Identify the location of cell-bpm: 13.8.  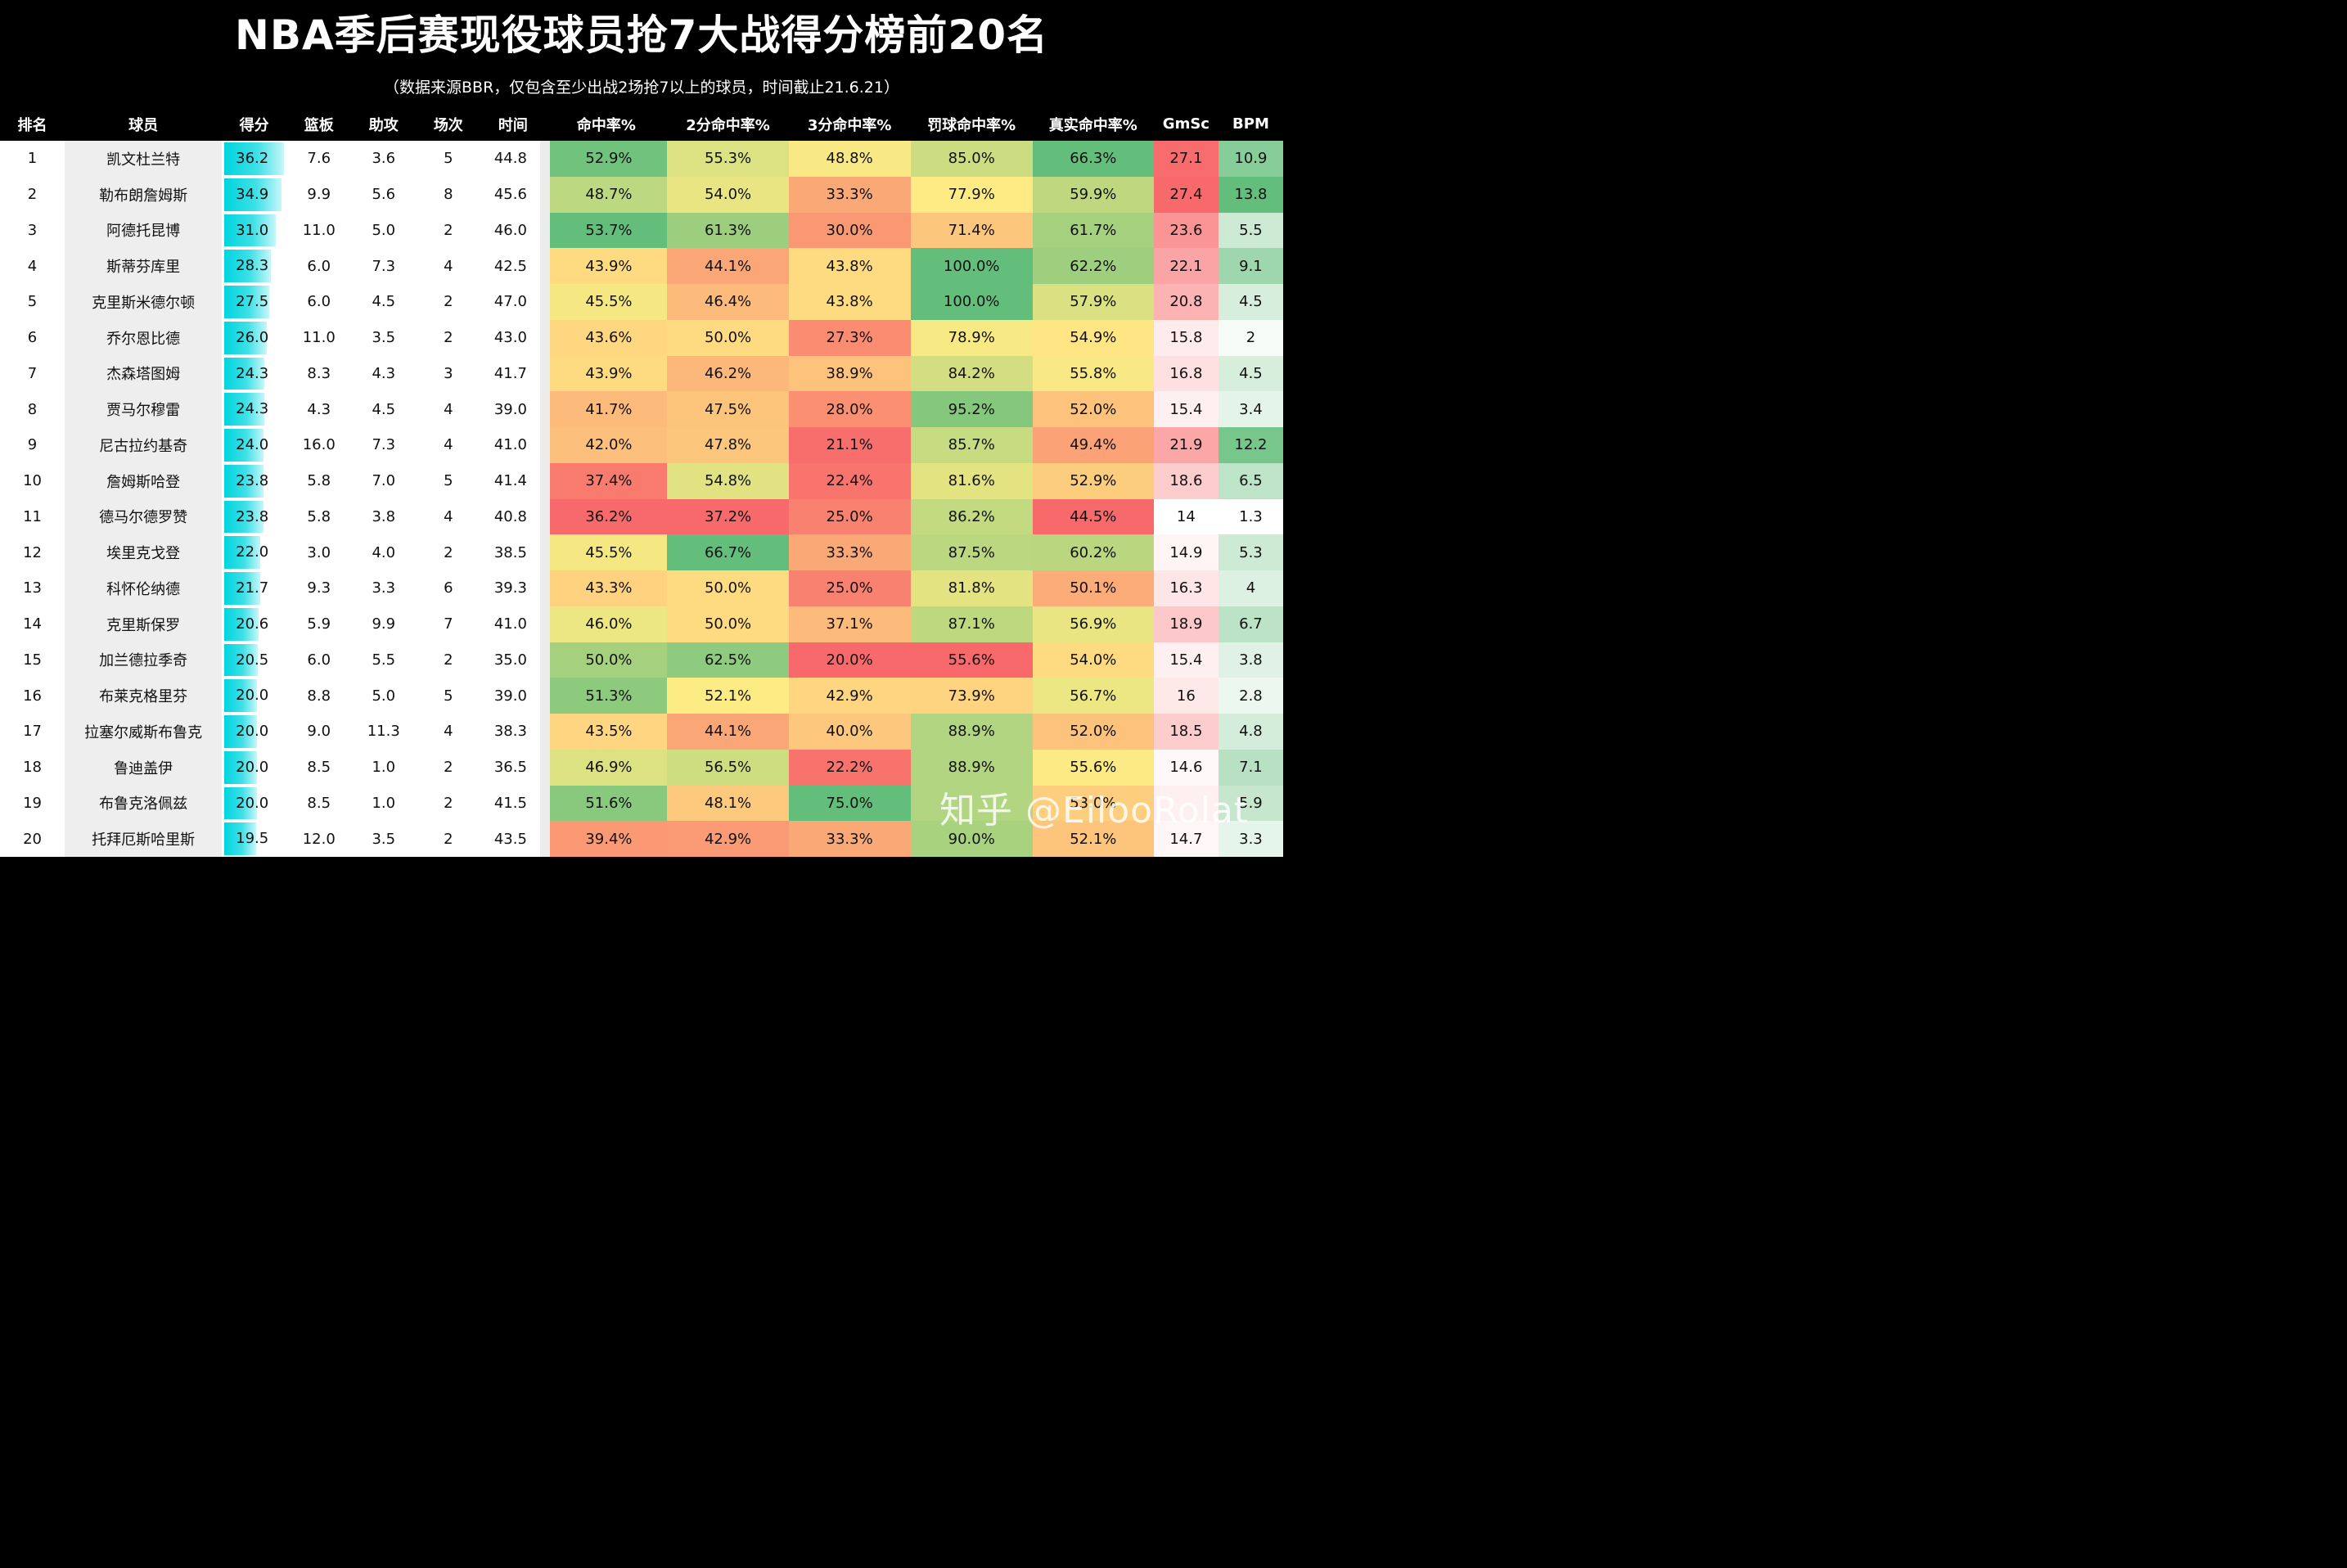
(1250, 194).